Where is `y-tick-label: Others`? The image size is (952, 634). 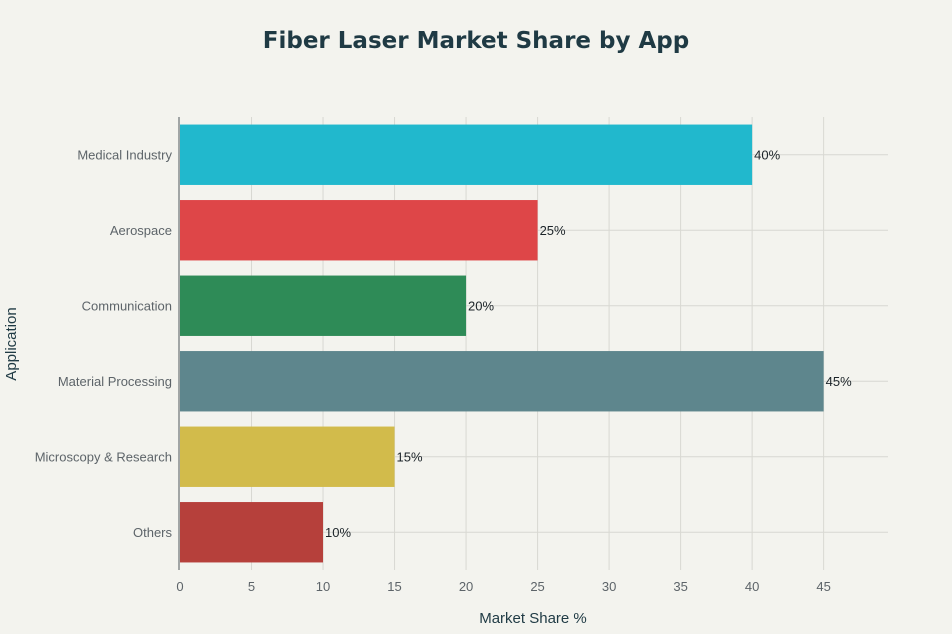 y-tick-label: Others is located at coordinates (153, 532).